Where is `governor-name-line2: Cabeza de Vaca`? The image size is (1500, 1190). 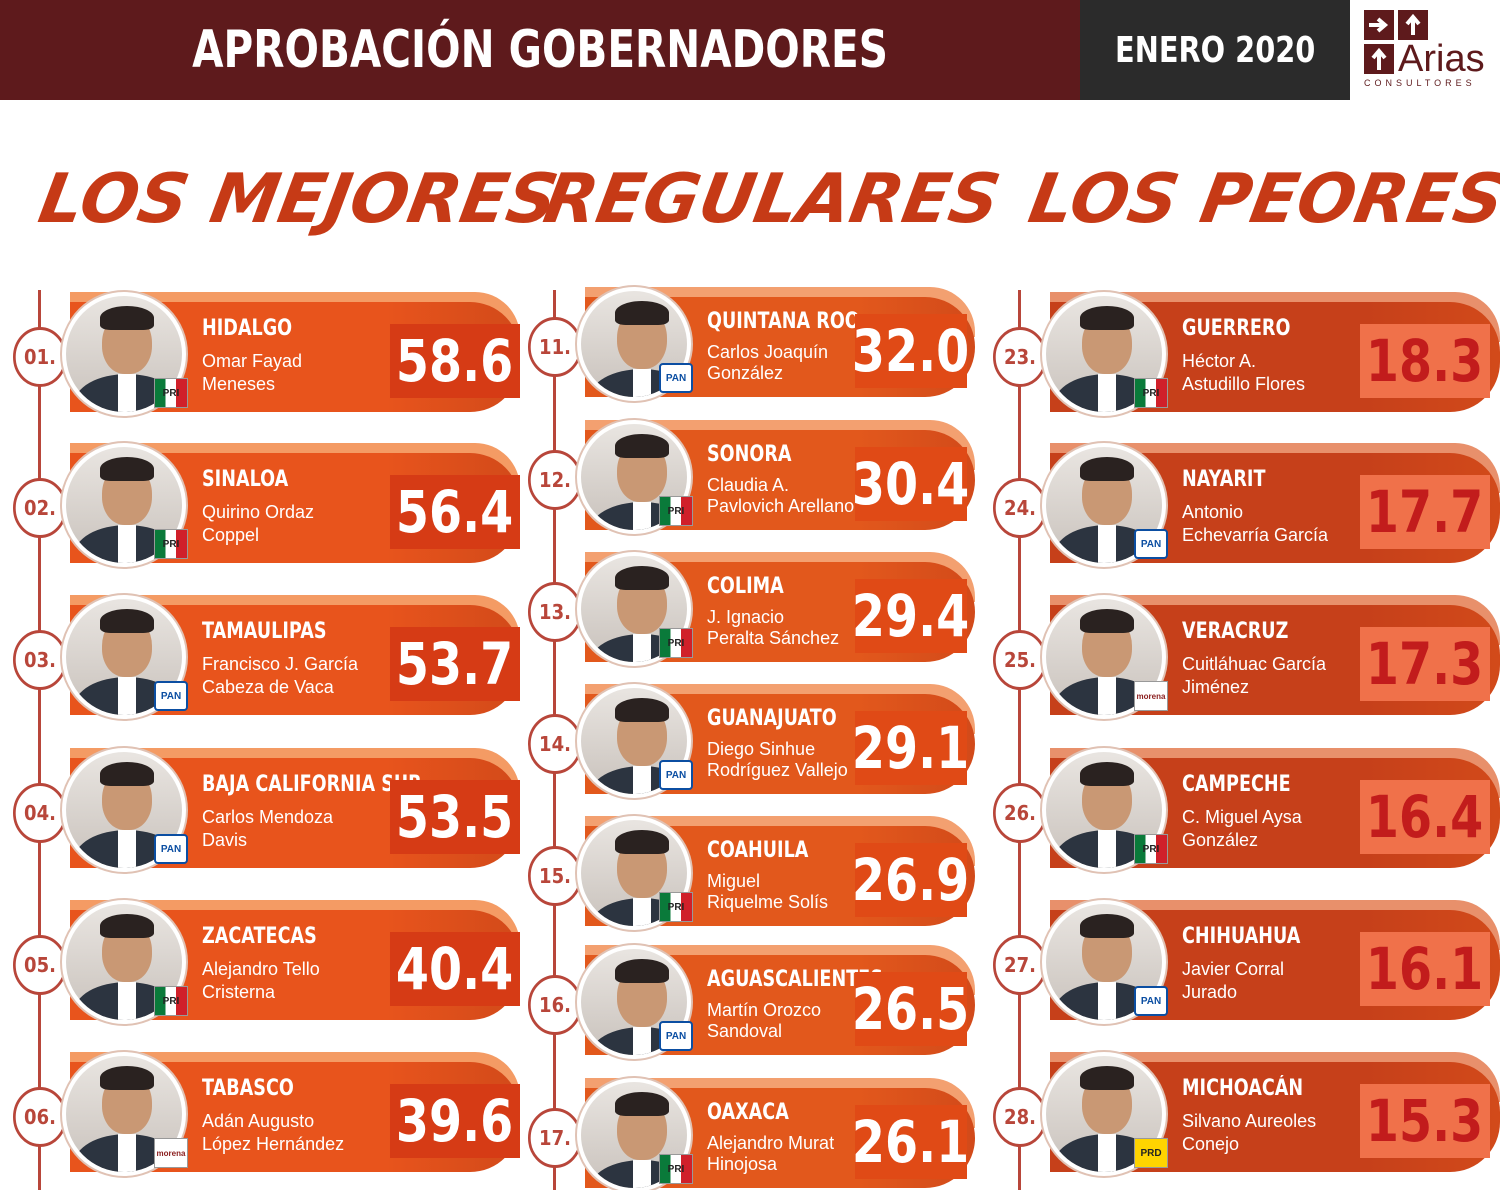
governor-name-line2: Cabeza de Vaca is located at coordinates (268, 687).